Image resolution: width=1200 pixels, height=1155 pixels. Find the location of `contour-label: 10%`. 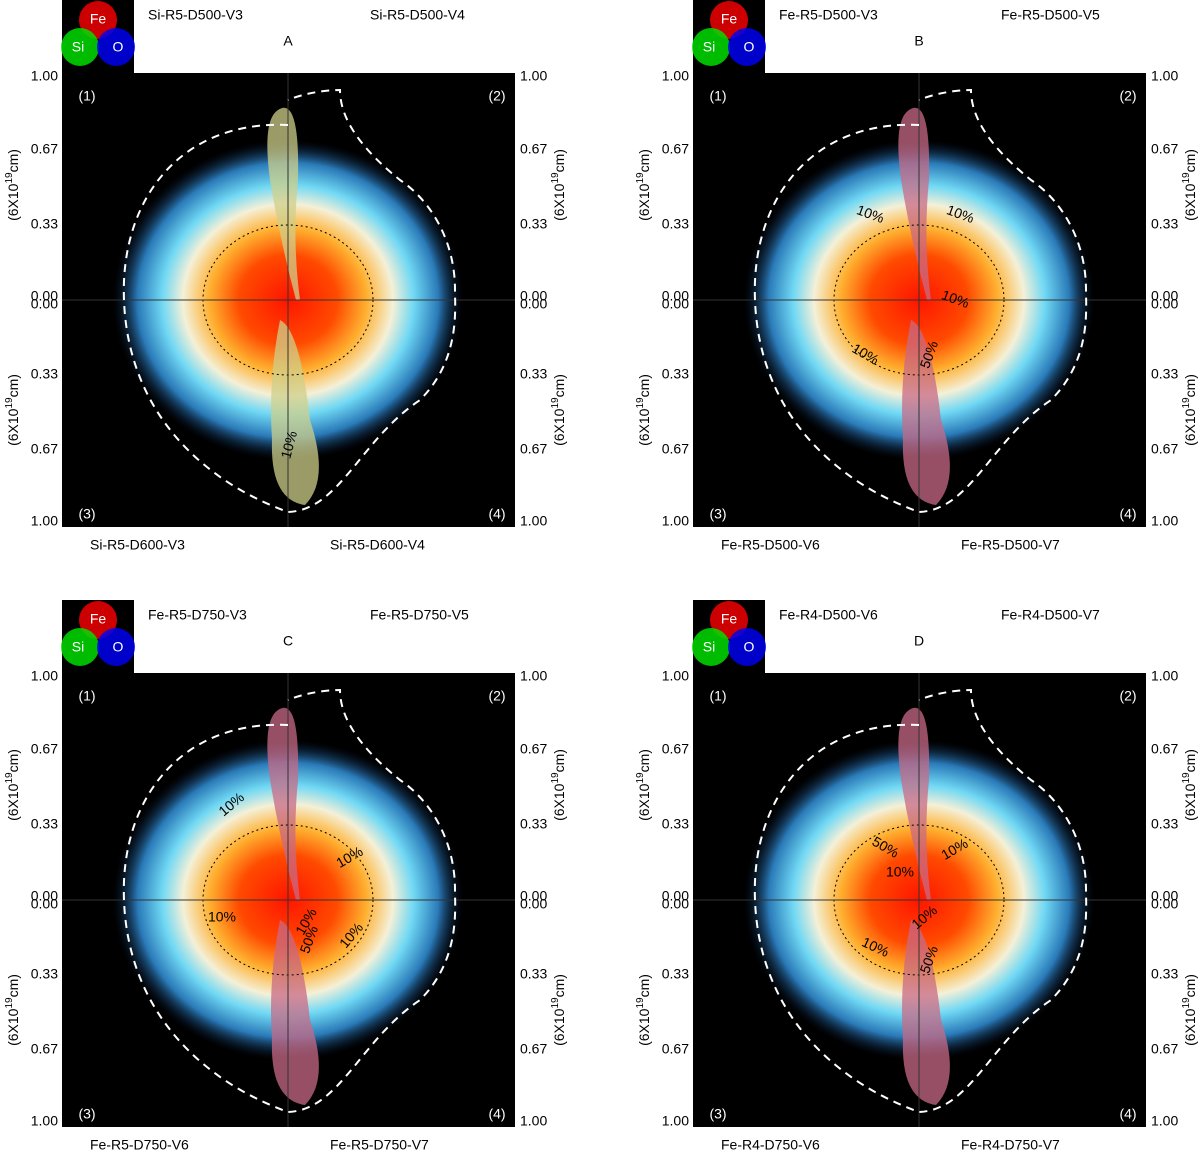

contour-label: 10% is located at coordinates (900, 872).